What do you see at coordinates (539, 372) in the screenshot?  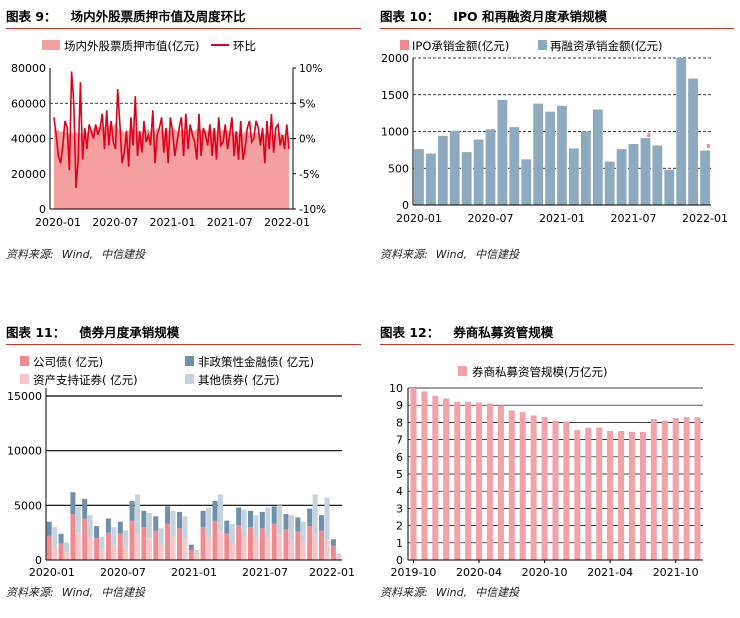 I see `legend-label-pm: 券商私募资管规模(万亿元)` at bounding box center [539, 372].